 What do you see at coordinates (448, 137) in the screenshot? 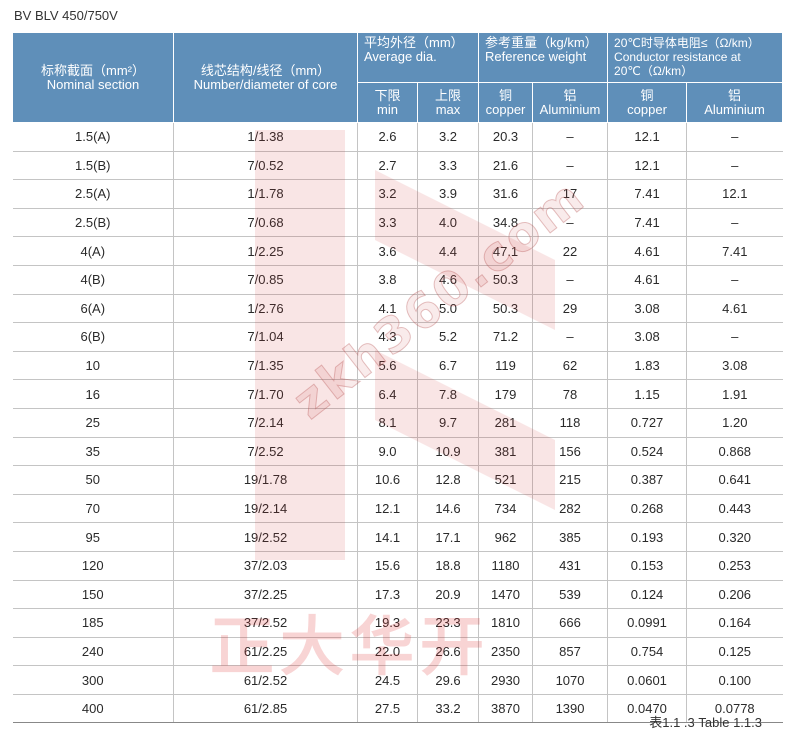
I see `cell-diameter-max: 3.2` at bounding box center [448, 137].